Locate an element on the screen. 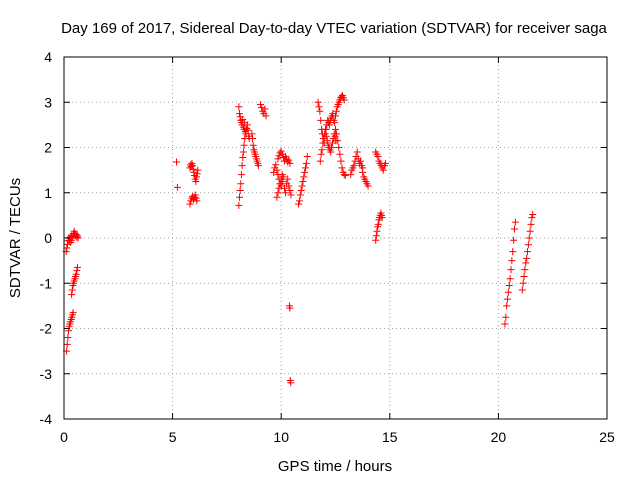 The image size is (640, 480). series-arc_8.1b is located at coordinates (242, 171).